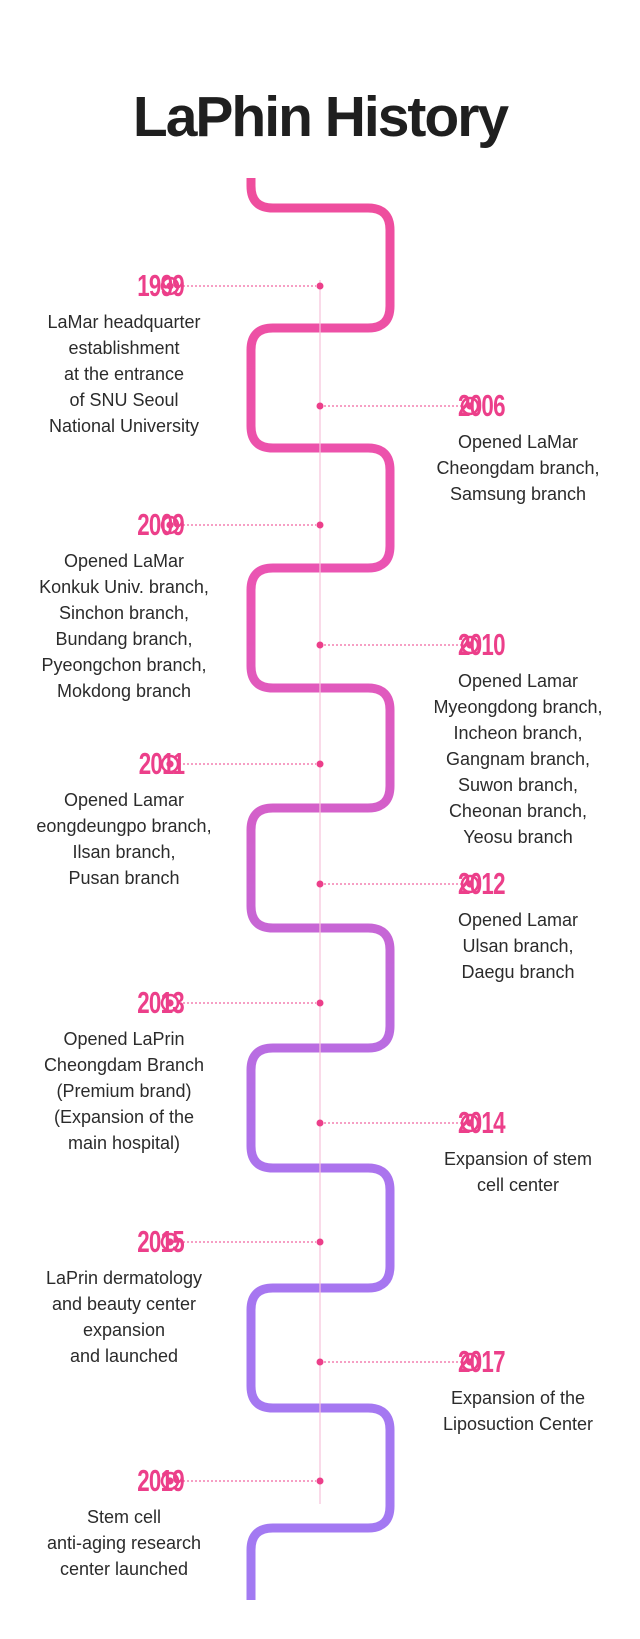  I want to click on description-line: Yeosu branch, so click(518, 837).